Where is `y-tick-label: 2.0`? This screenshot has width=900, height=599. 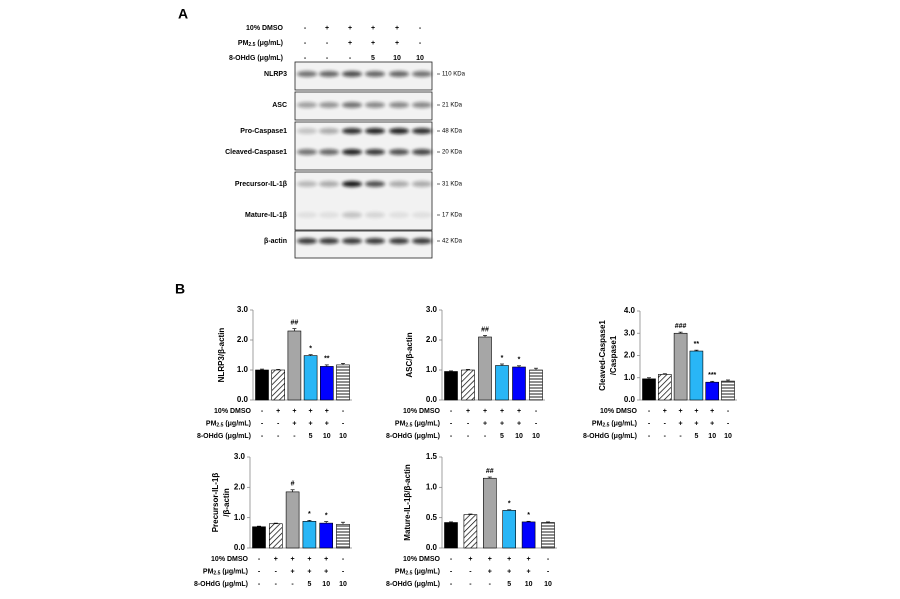
y-tick-label: 2.0 is located at coordinates (240, 486).